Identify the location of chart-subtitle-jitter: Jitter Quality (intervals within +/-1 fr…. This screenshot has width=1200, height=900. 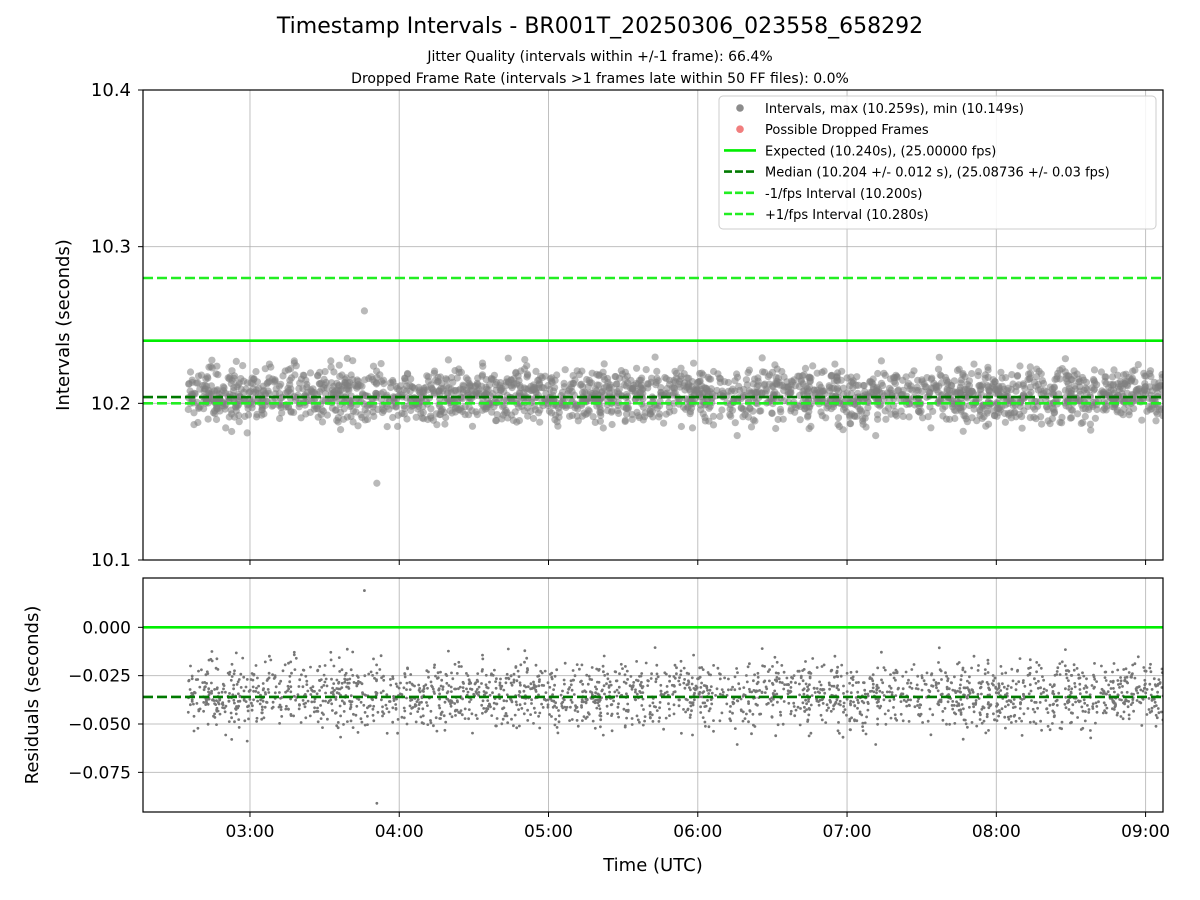
(600, 57).